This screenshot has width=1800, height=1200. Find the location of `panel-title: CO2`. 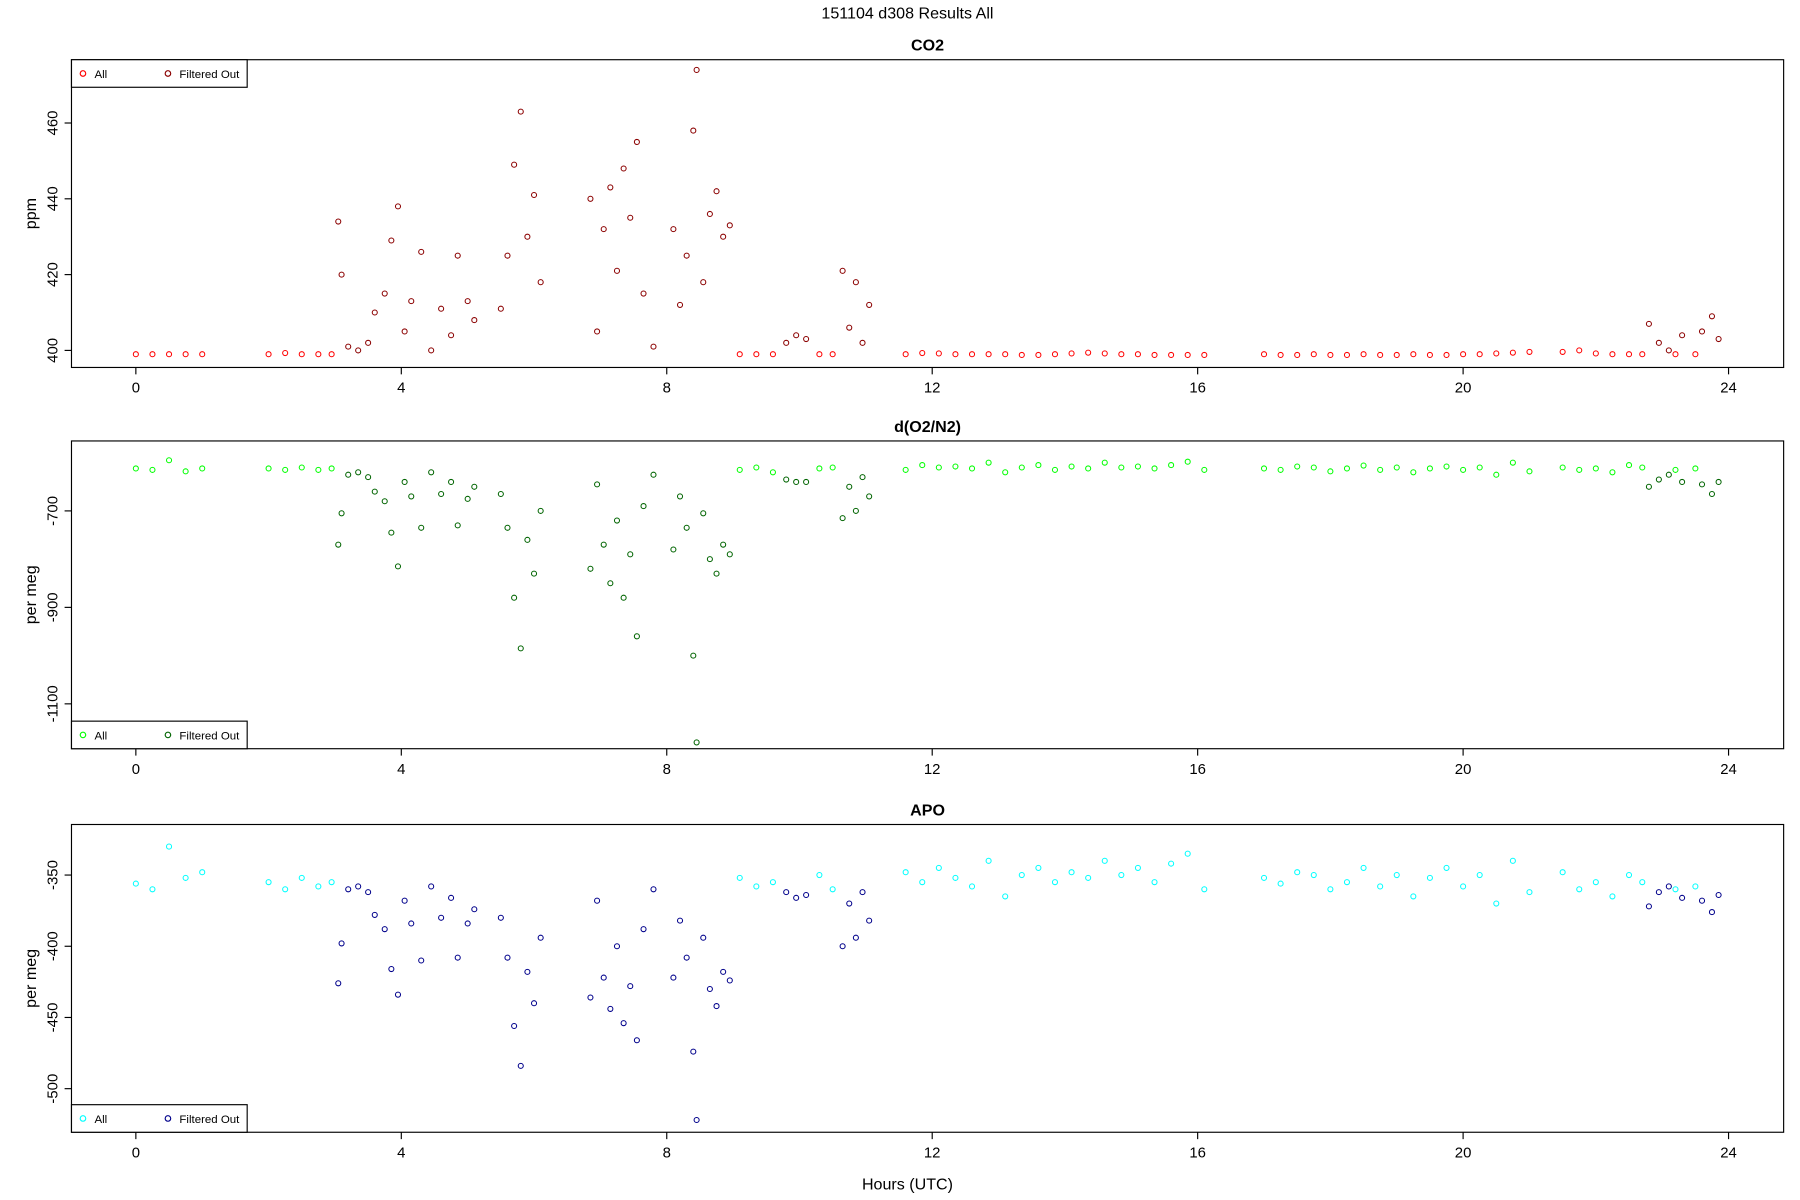

panel-title: CO2 is located at coordinates (927, 46).